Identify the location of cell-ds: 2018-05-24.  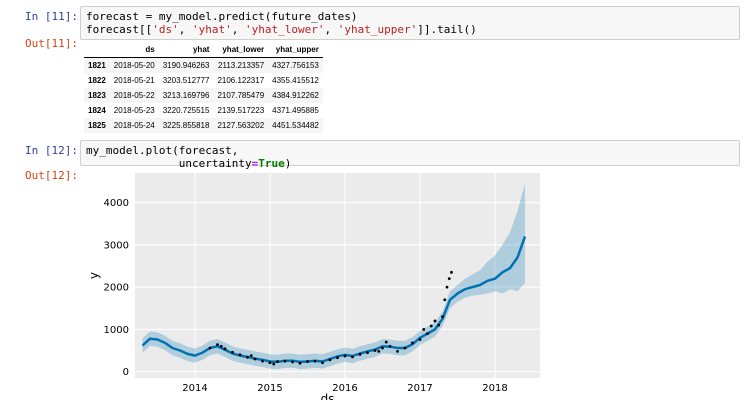
(134, 125).